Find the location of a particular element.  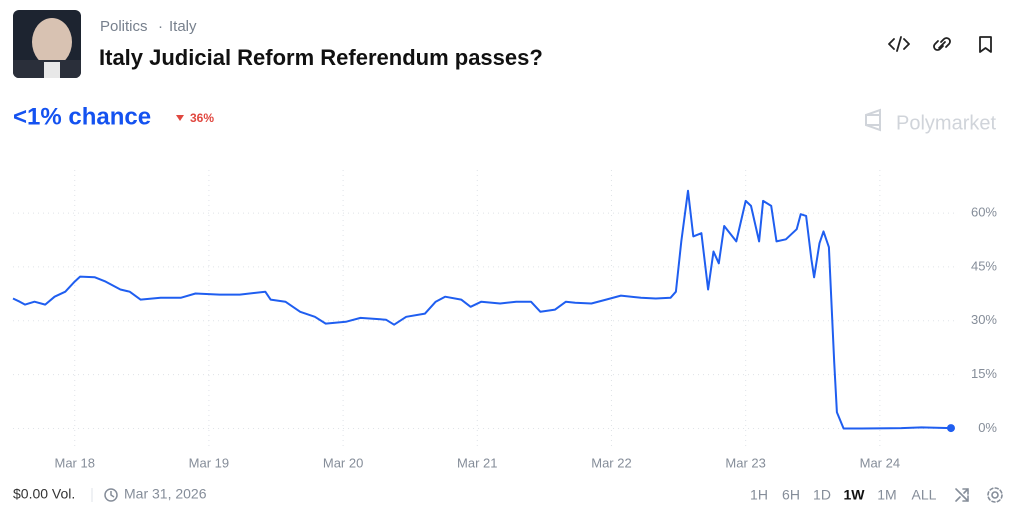

x-tick-label: Mar 21 is located at coordinates (477, 462).